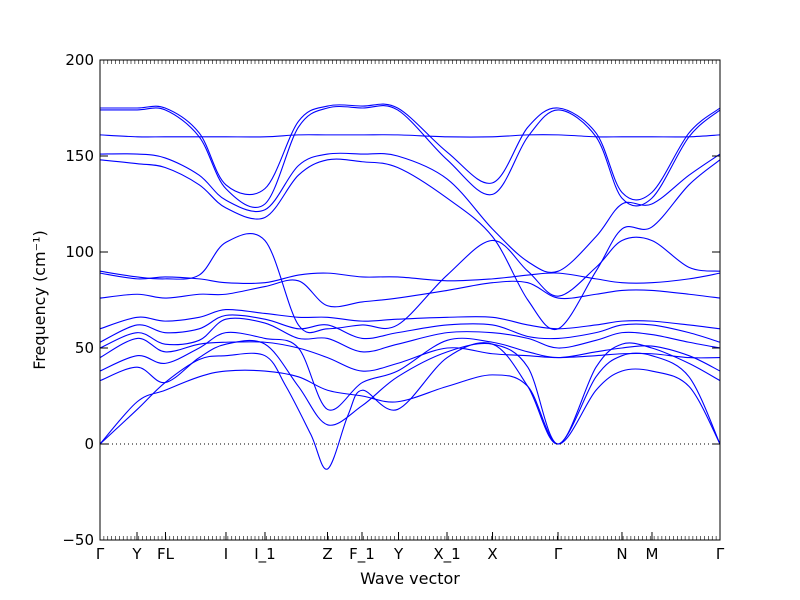 The image size is (800, 600). Describe the element at coordinates (621, 554) in the screenshot. I see `x-tick-label: N` at that location.